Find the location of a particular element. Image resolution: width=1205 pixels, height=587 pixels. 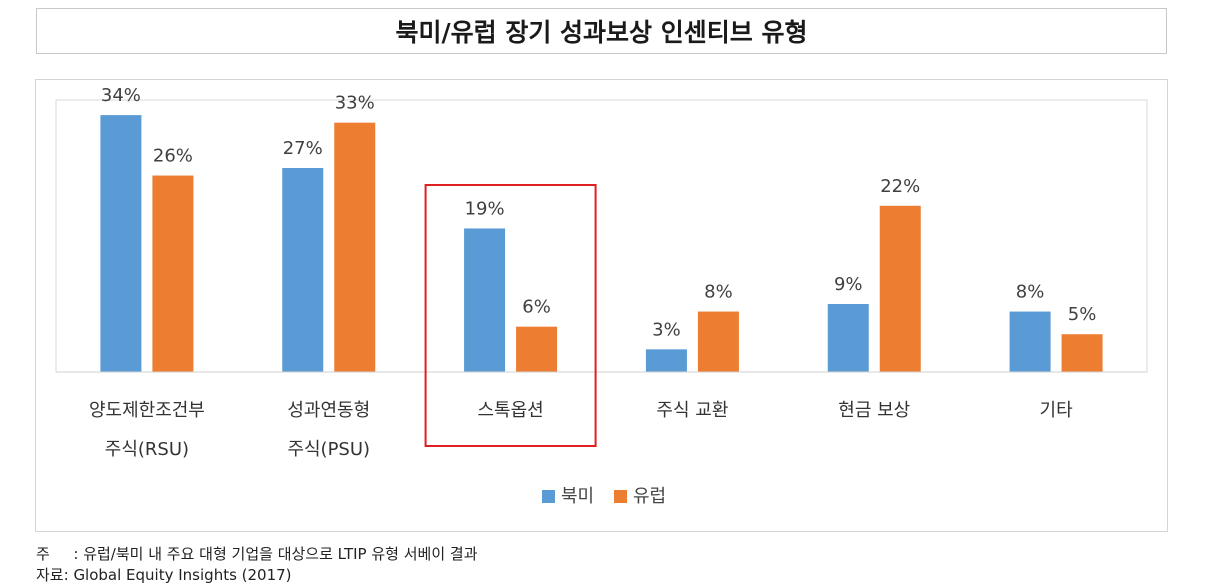

footnote-note-label: 주 is located at coordinates (43, 554).